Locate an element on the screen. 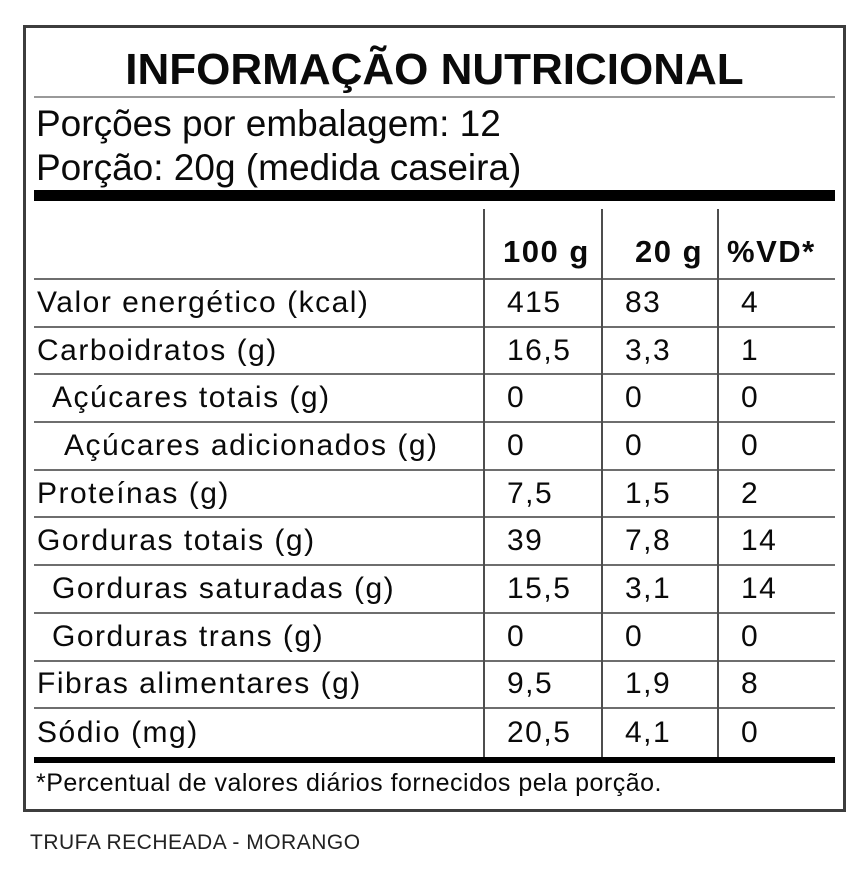 This screenshot has width=867, height=881. value-per-100g: 415 is located at coordinates (534, 302).